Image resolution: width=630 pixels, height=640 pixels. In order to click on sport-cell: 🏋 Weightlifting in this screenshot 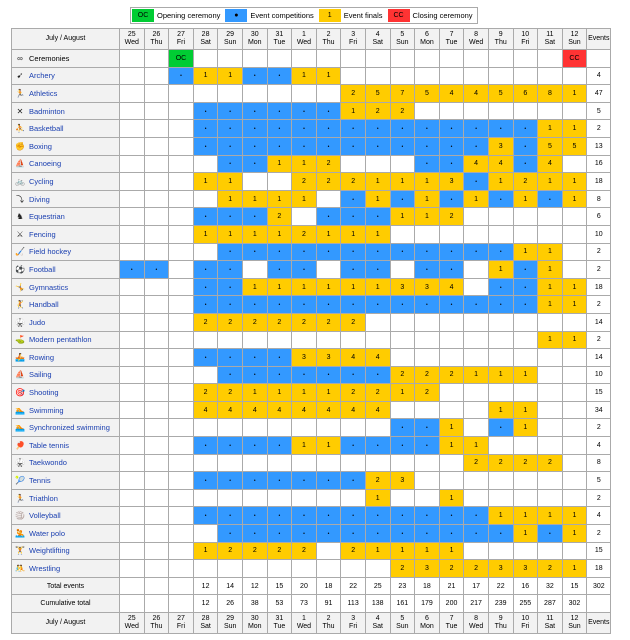, I will do `click(65, 551)`.